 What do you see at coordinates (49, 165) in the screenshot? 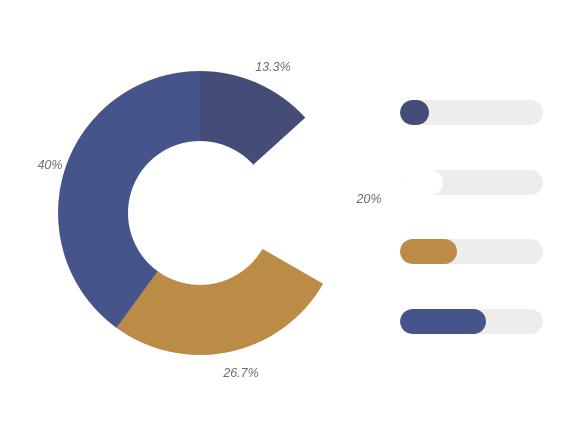
I see `slice-percent-label: 40%` at bounding box center [49, 165].